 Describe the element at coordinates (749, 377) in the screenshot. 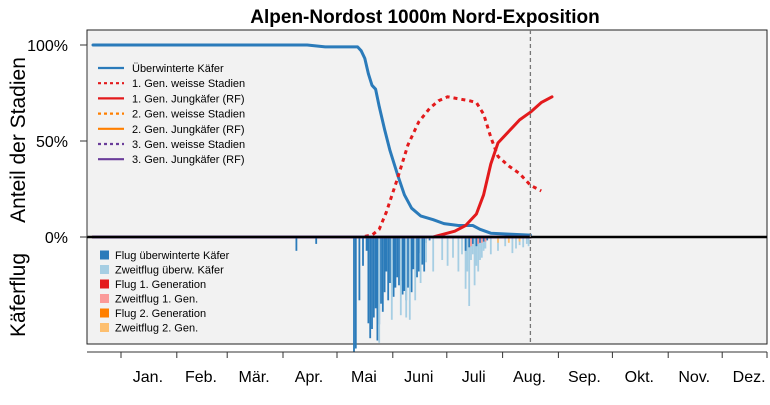

I see `month-label-11: Dez.` at that location.